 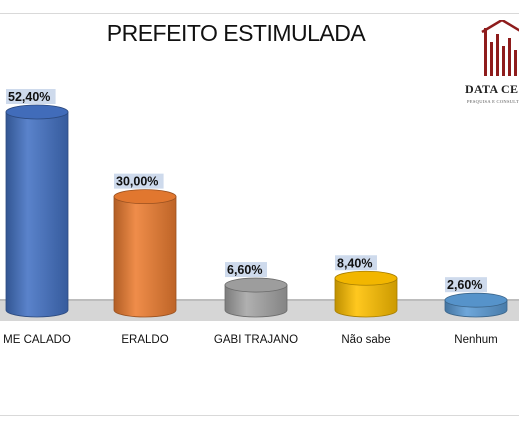 I want to click on logo-subtitle: PESQUISA E CONSULT, so click(x=493, y=101).